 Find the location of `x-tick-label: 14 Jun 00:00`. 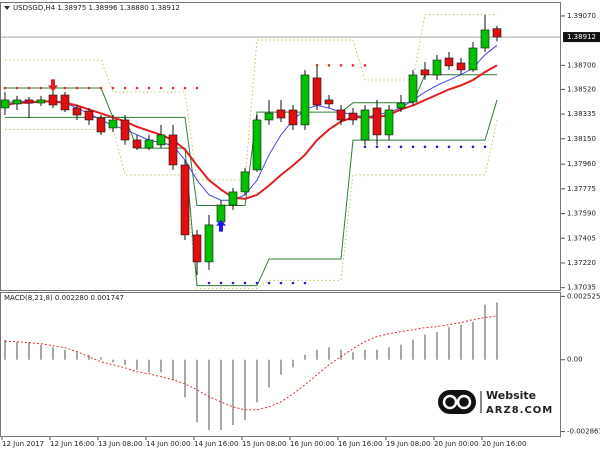

x-tick-label: 14 Jun 00:00 is located at coordinates (168, 444).